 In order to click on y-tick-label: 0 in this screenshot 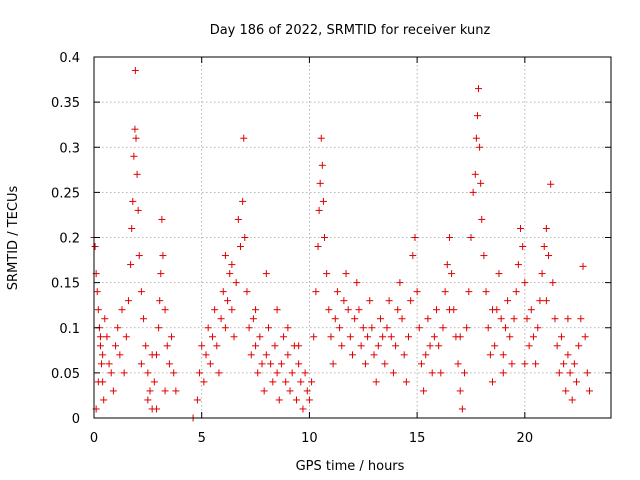, I will do `click(76, 419)`.